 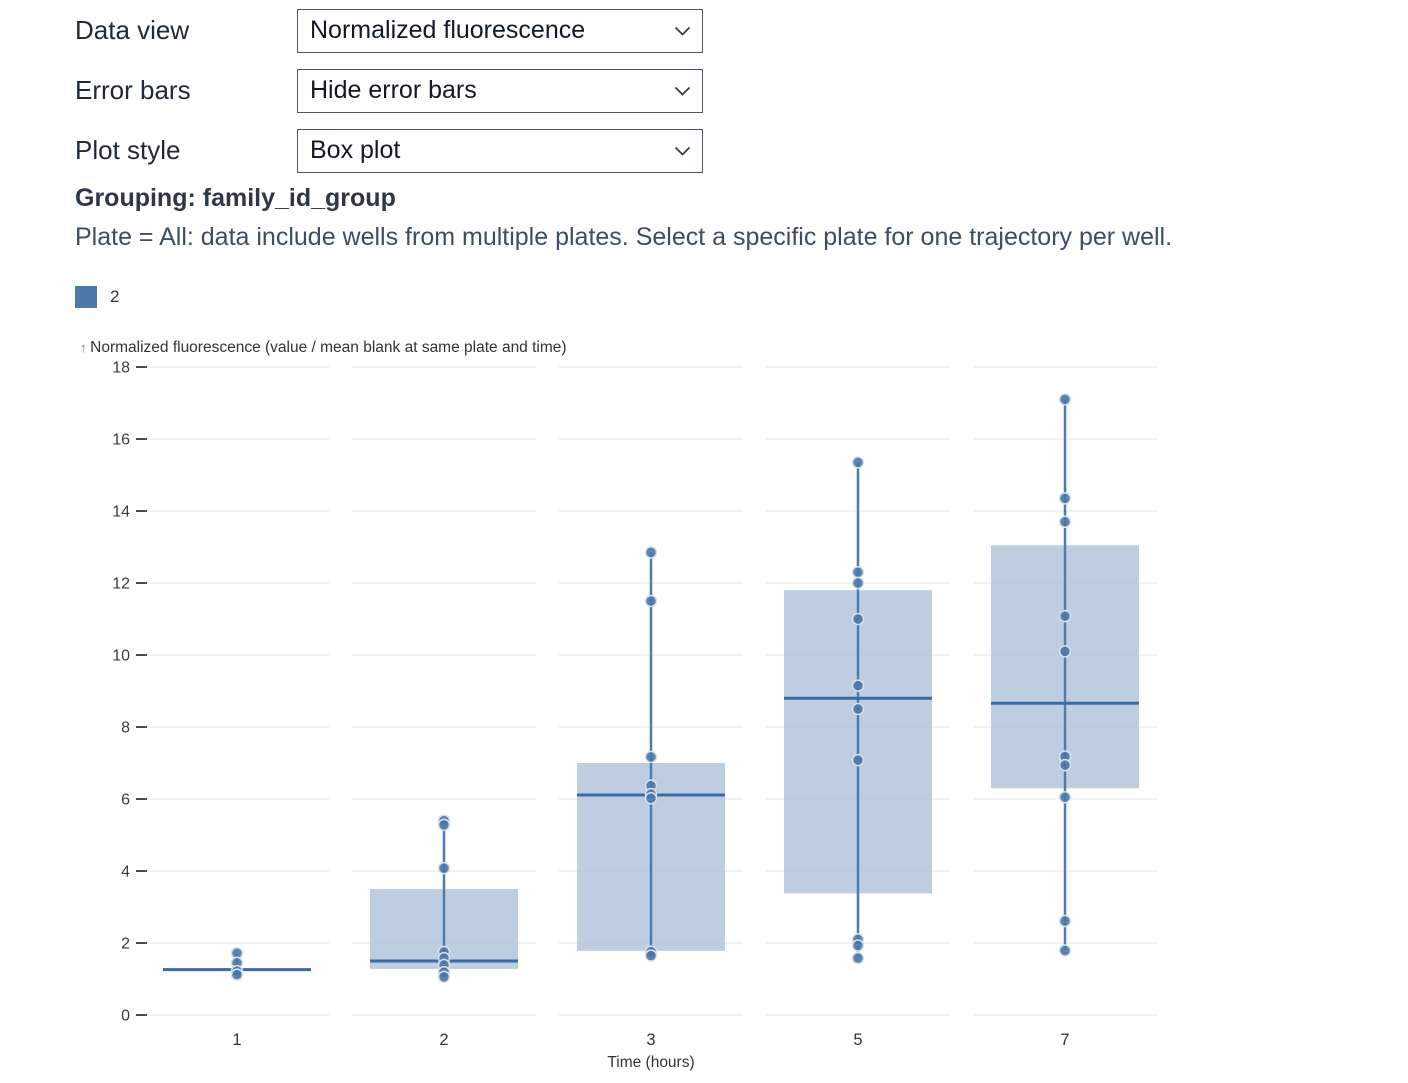 What do you see at coordinates (115, 296) in the screenshot?
I see `legend-label: 2` at bounding box center [115, 296].